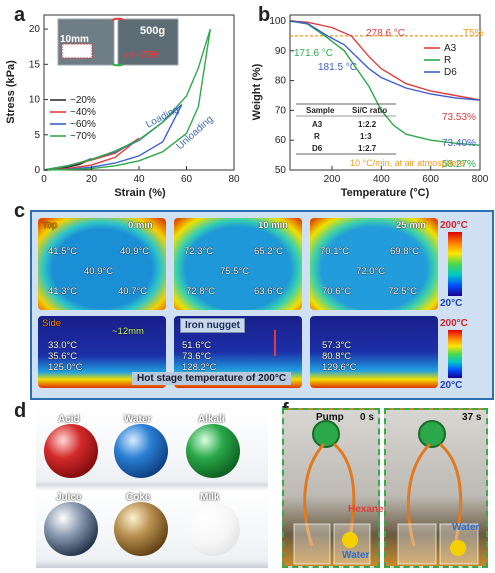 This screenshot has height=573, width=495. Describe the element at coordinates (455, 264) in the screenshot. I see `top-colorbar` at that location.